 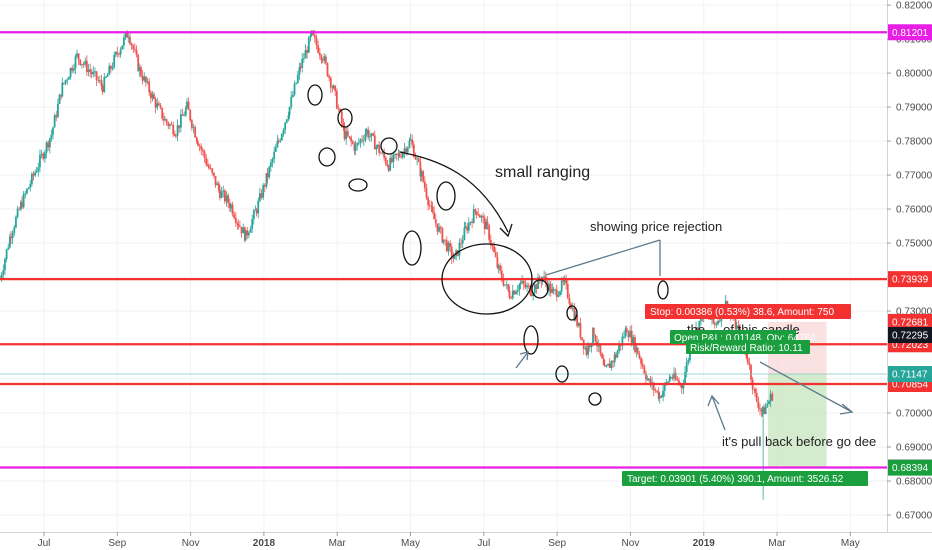 What do you see at coordinates (748, 347) in the screenshot?
I see `rr-label: Risk/Reward Ratio: 10.11` at bounding box center [748, 347].